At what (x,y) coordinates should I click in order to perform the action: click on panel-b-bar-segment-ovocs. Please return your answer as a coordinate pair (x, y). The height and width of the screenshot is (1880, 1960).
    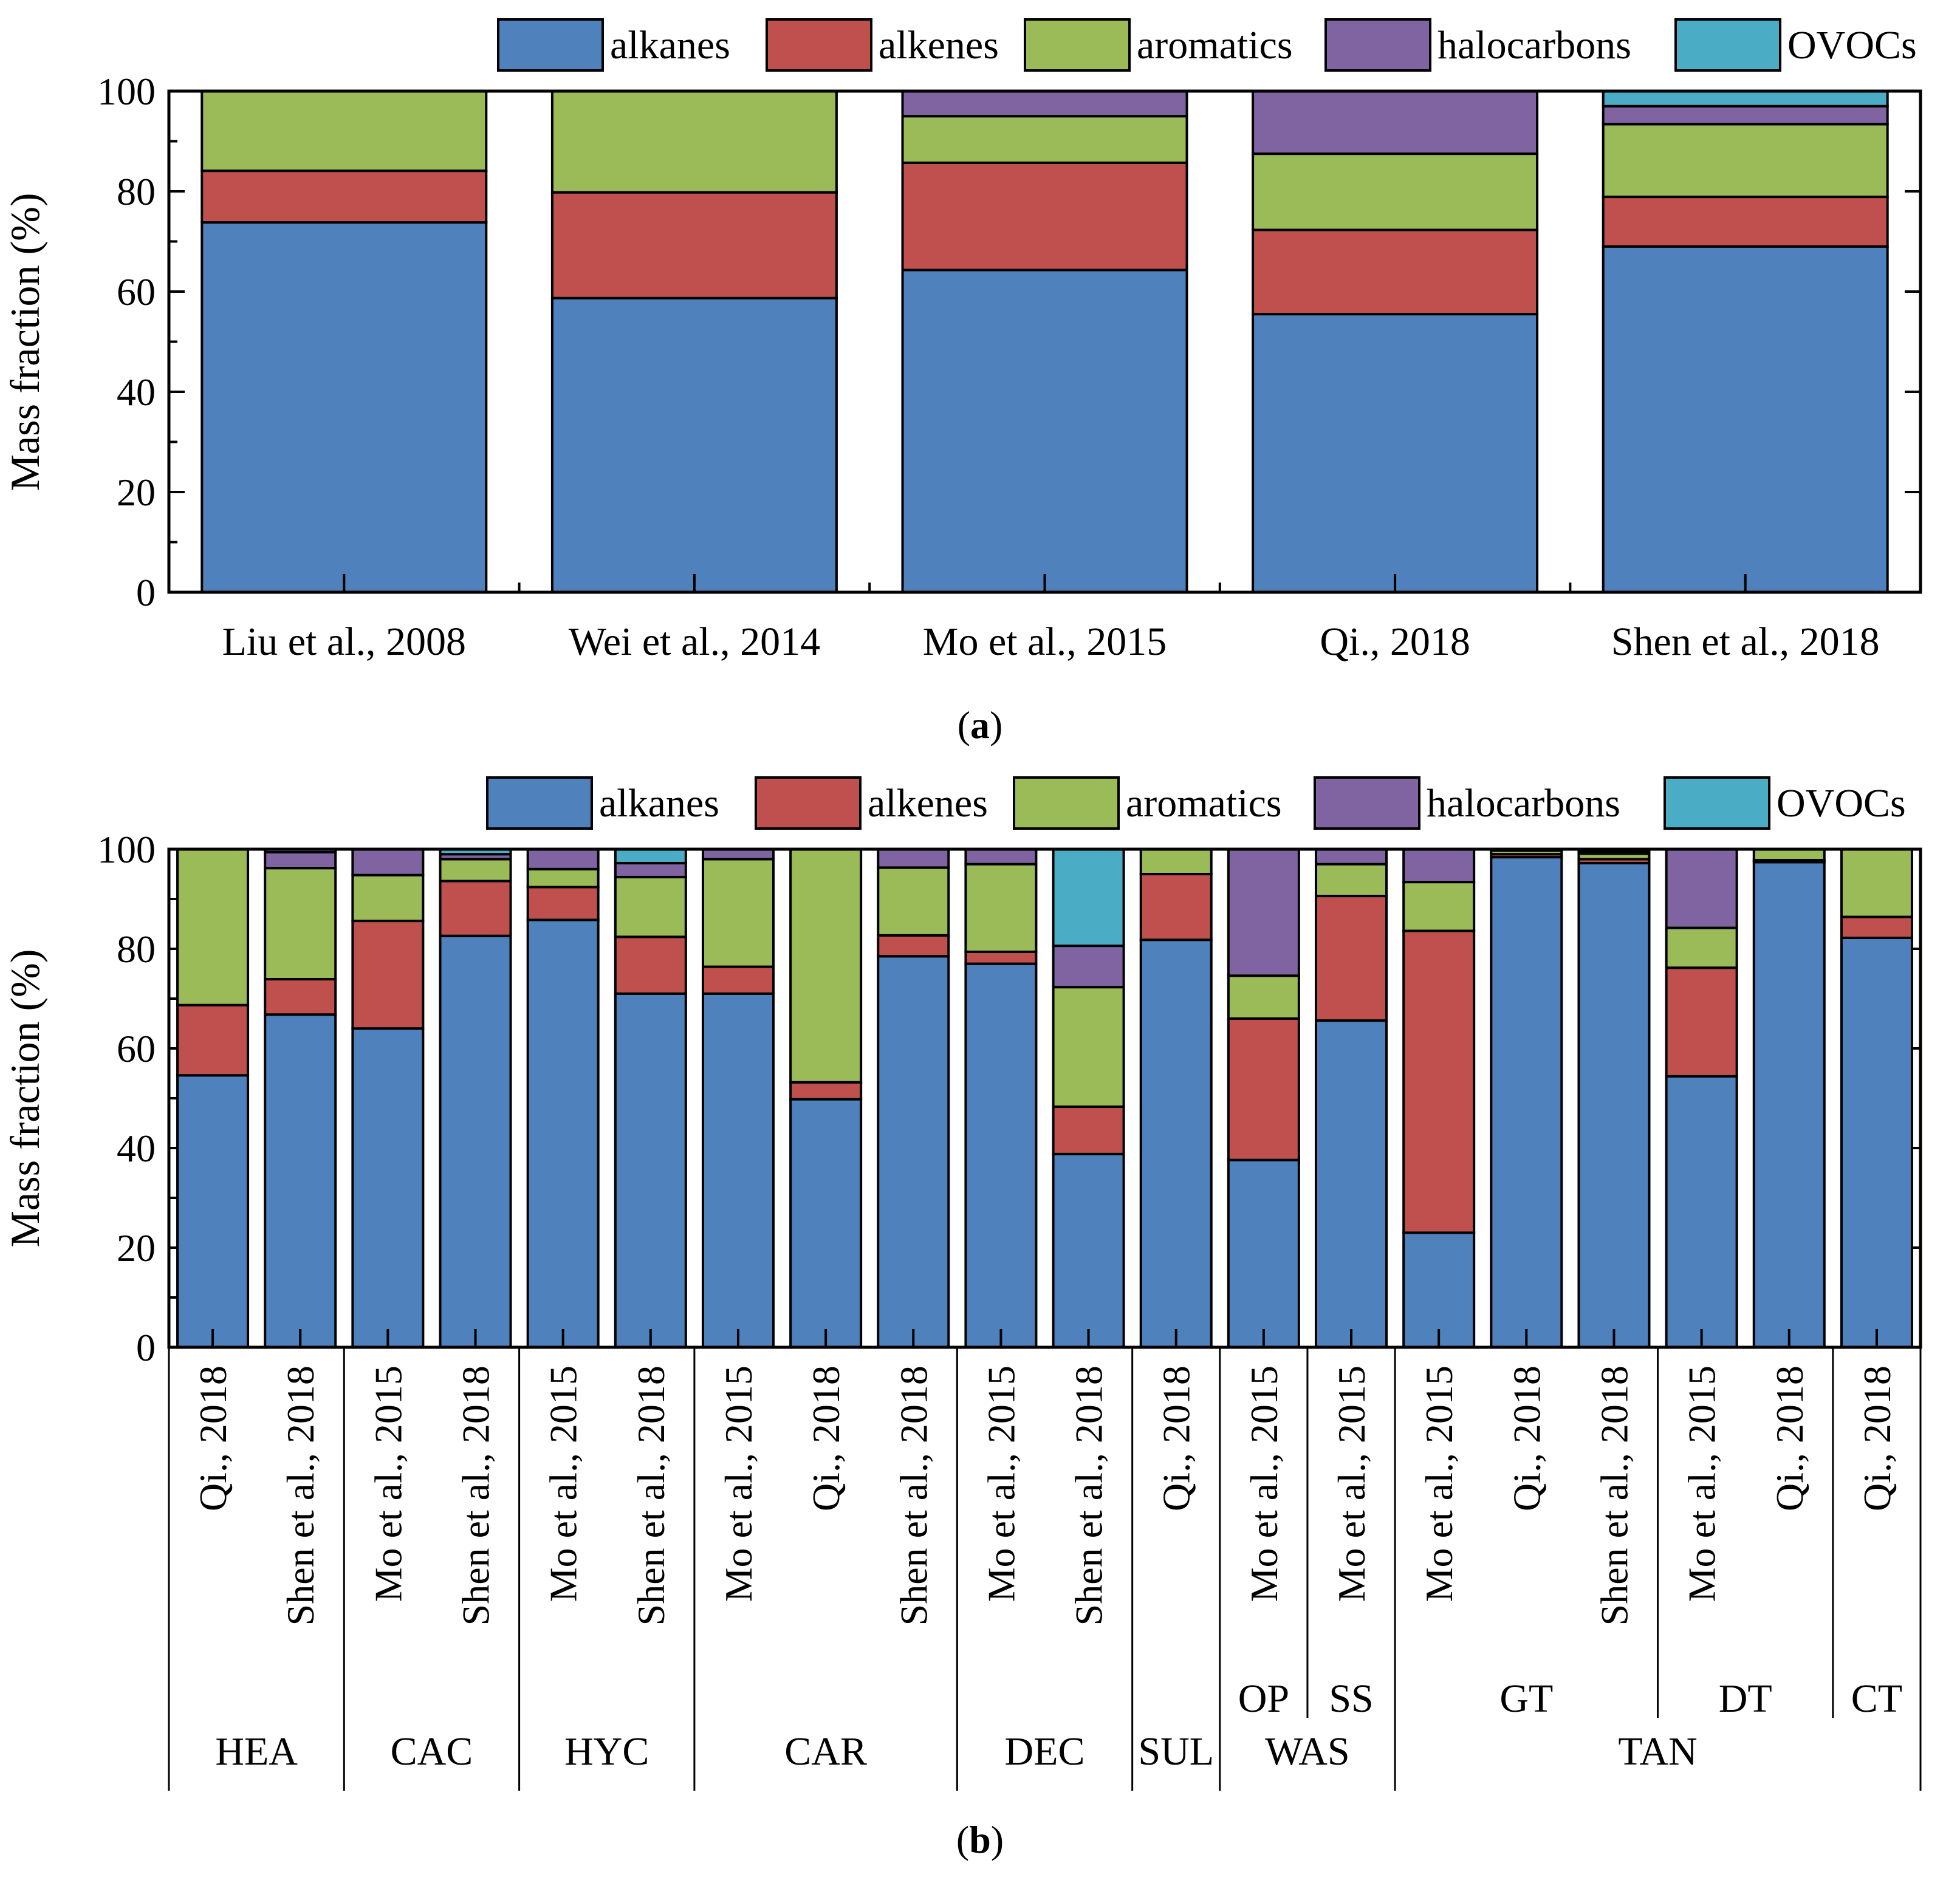
    Looking at the image, I should click on (1088, 898).